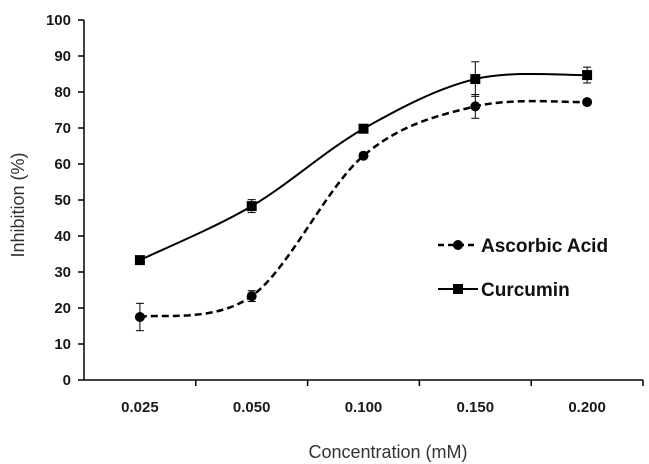 This screenshot has width=649, height=464. What do you see at coordinates (62, 164) in the screenshot?
I see `y-tick-label: 60` at bounding box center [62, 164].